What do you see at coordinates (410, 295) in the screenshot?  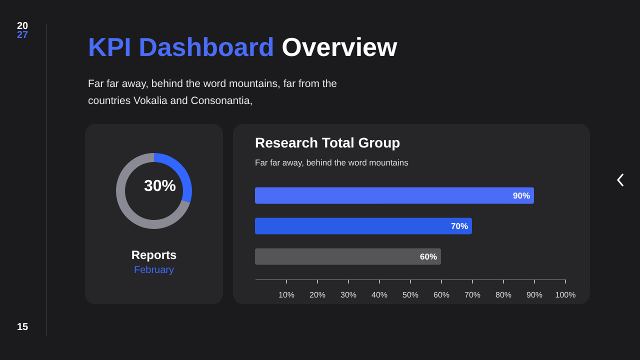 I see `x-tick-label: 50%` at bounding box center [410, 295].